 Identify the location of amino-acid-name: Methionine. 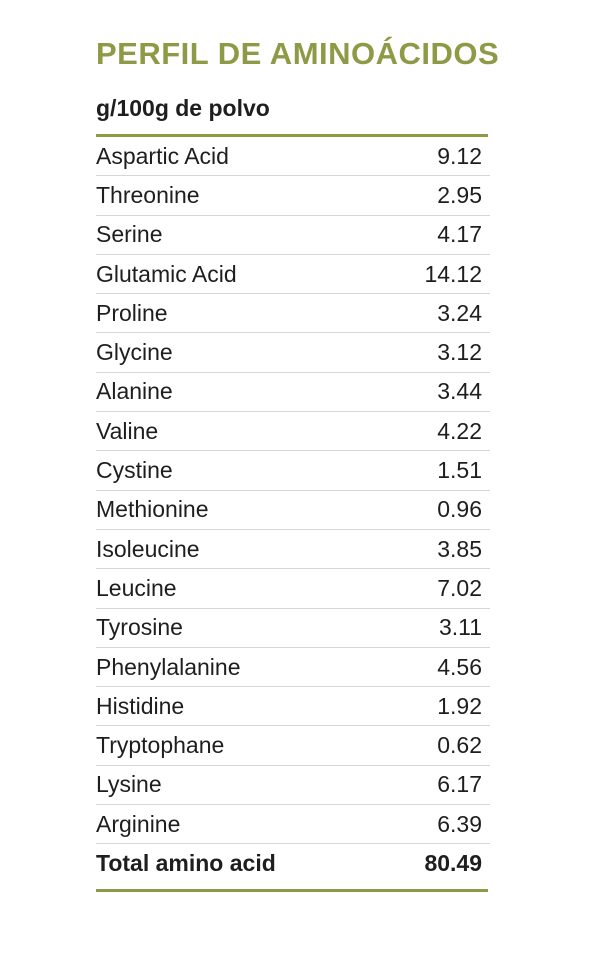
(152, 509).